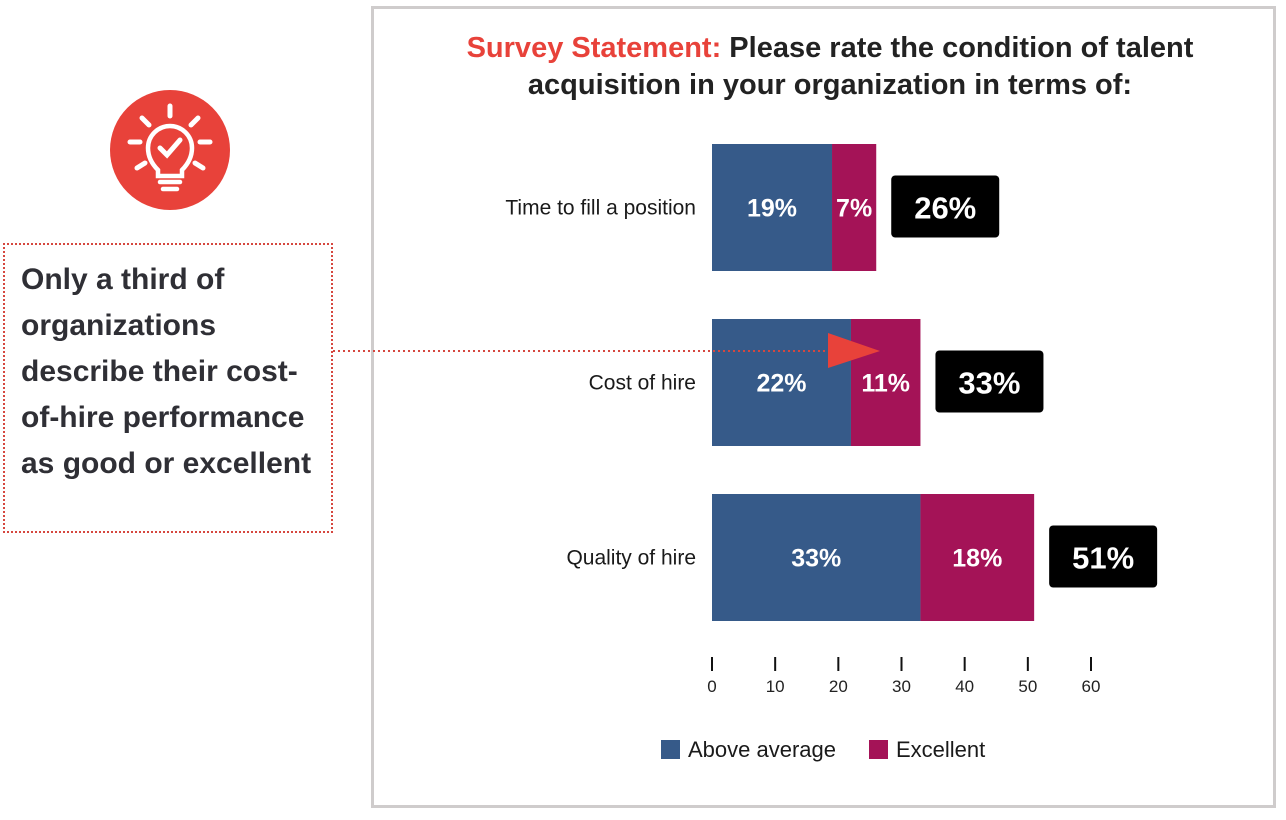  What do you see at coordinates (775, 686) in the screenshot?
I see `x-tick-label: 10` at bounding box center [775, 686].